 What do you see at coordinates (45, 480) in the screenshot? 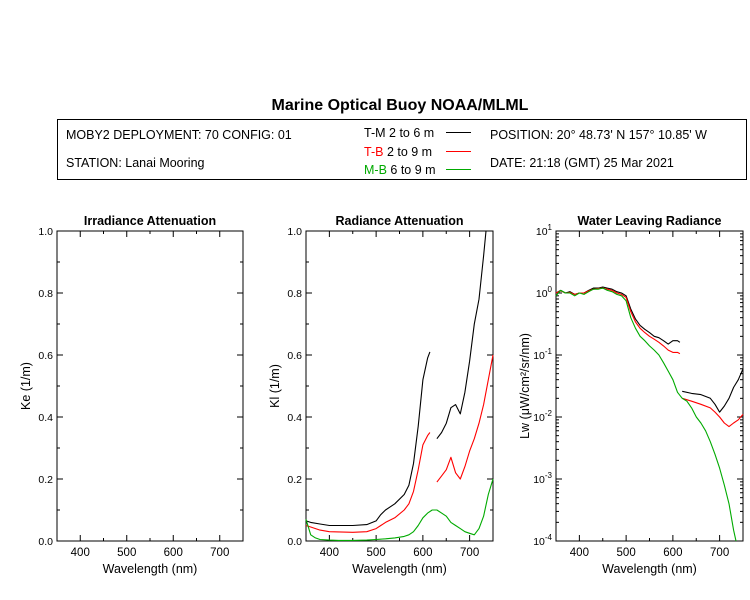
I see `panel1-ytick-label: 0.2` at bounding box center [45, 480].